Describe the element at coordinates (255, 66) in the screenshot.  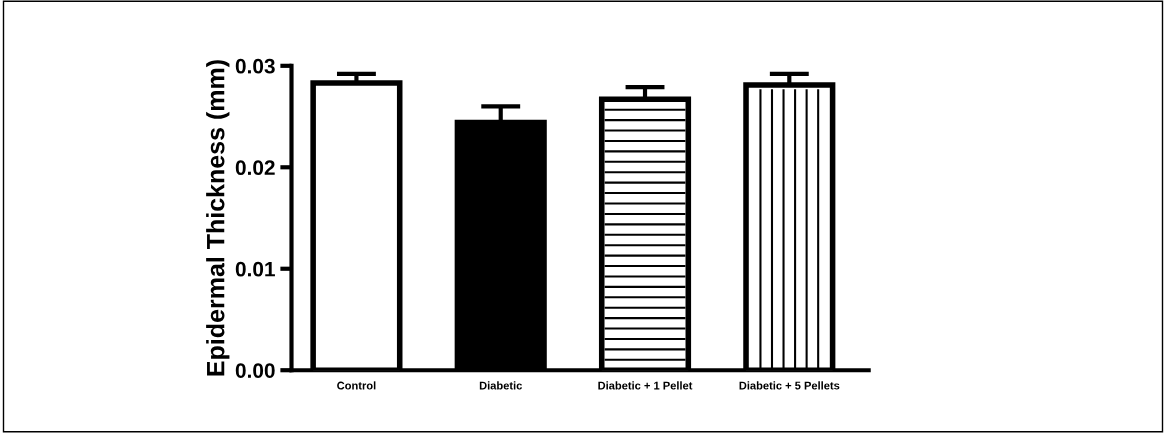
I see `y-tick-label: 0.03` at that location.